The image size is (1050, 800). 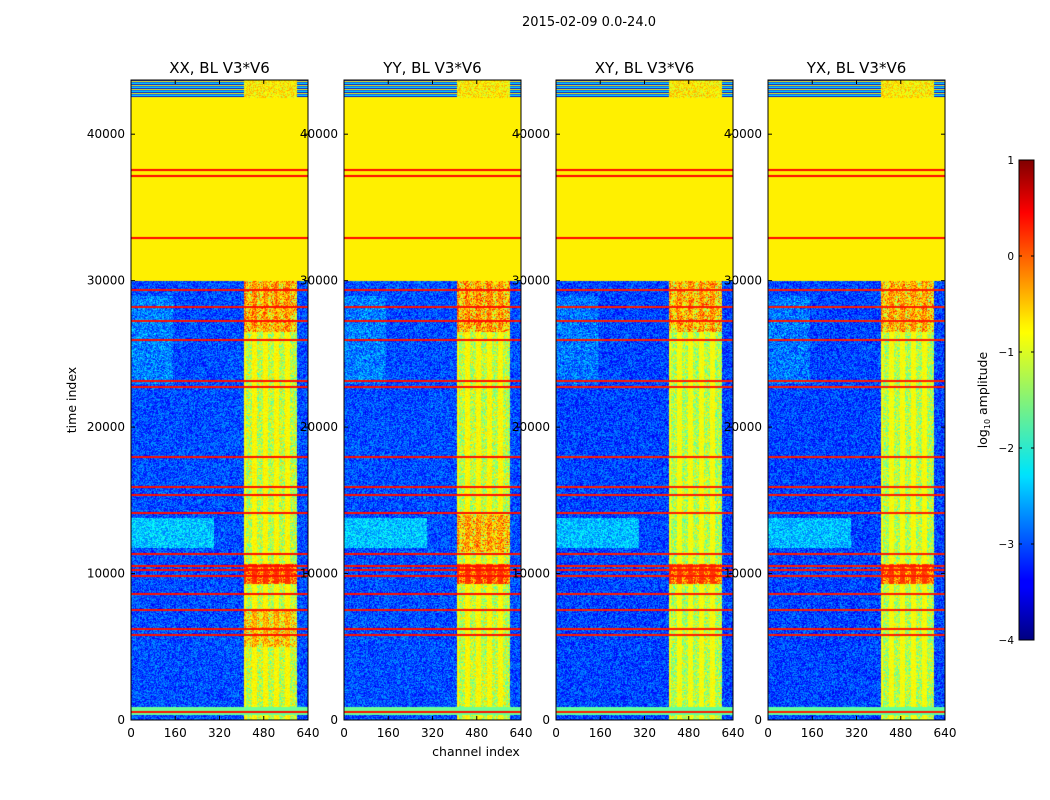 What do you see at coordinates (431, 68) in the screenshot?
I see `panel-title-yy: YY, BL V3*V6` at bounding box center [431, 68].